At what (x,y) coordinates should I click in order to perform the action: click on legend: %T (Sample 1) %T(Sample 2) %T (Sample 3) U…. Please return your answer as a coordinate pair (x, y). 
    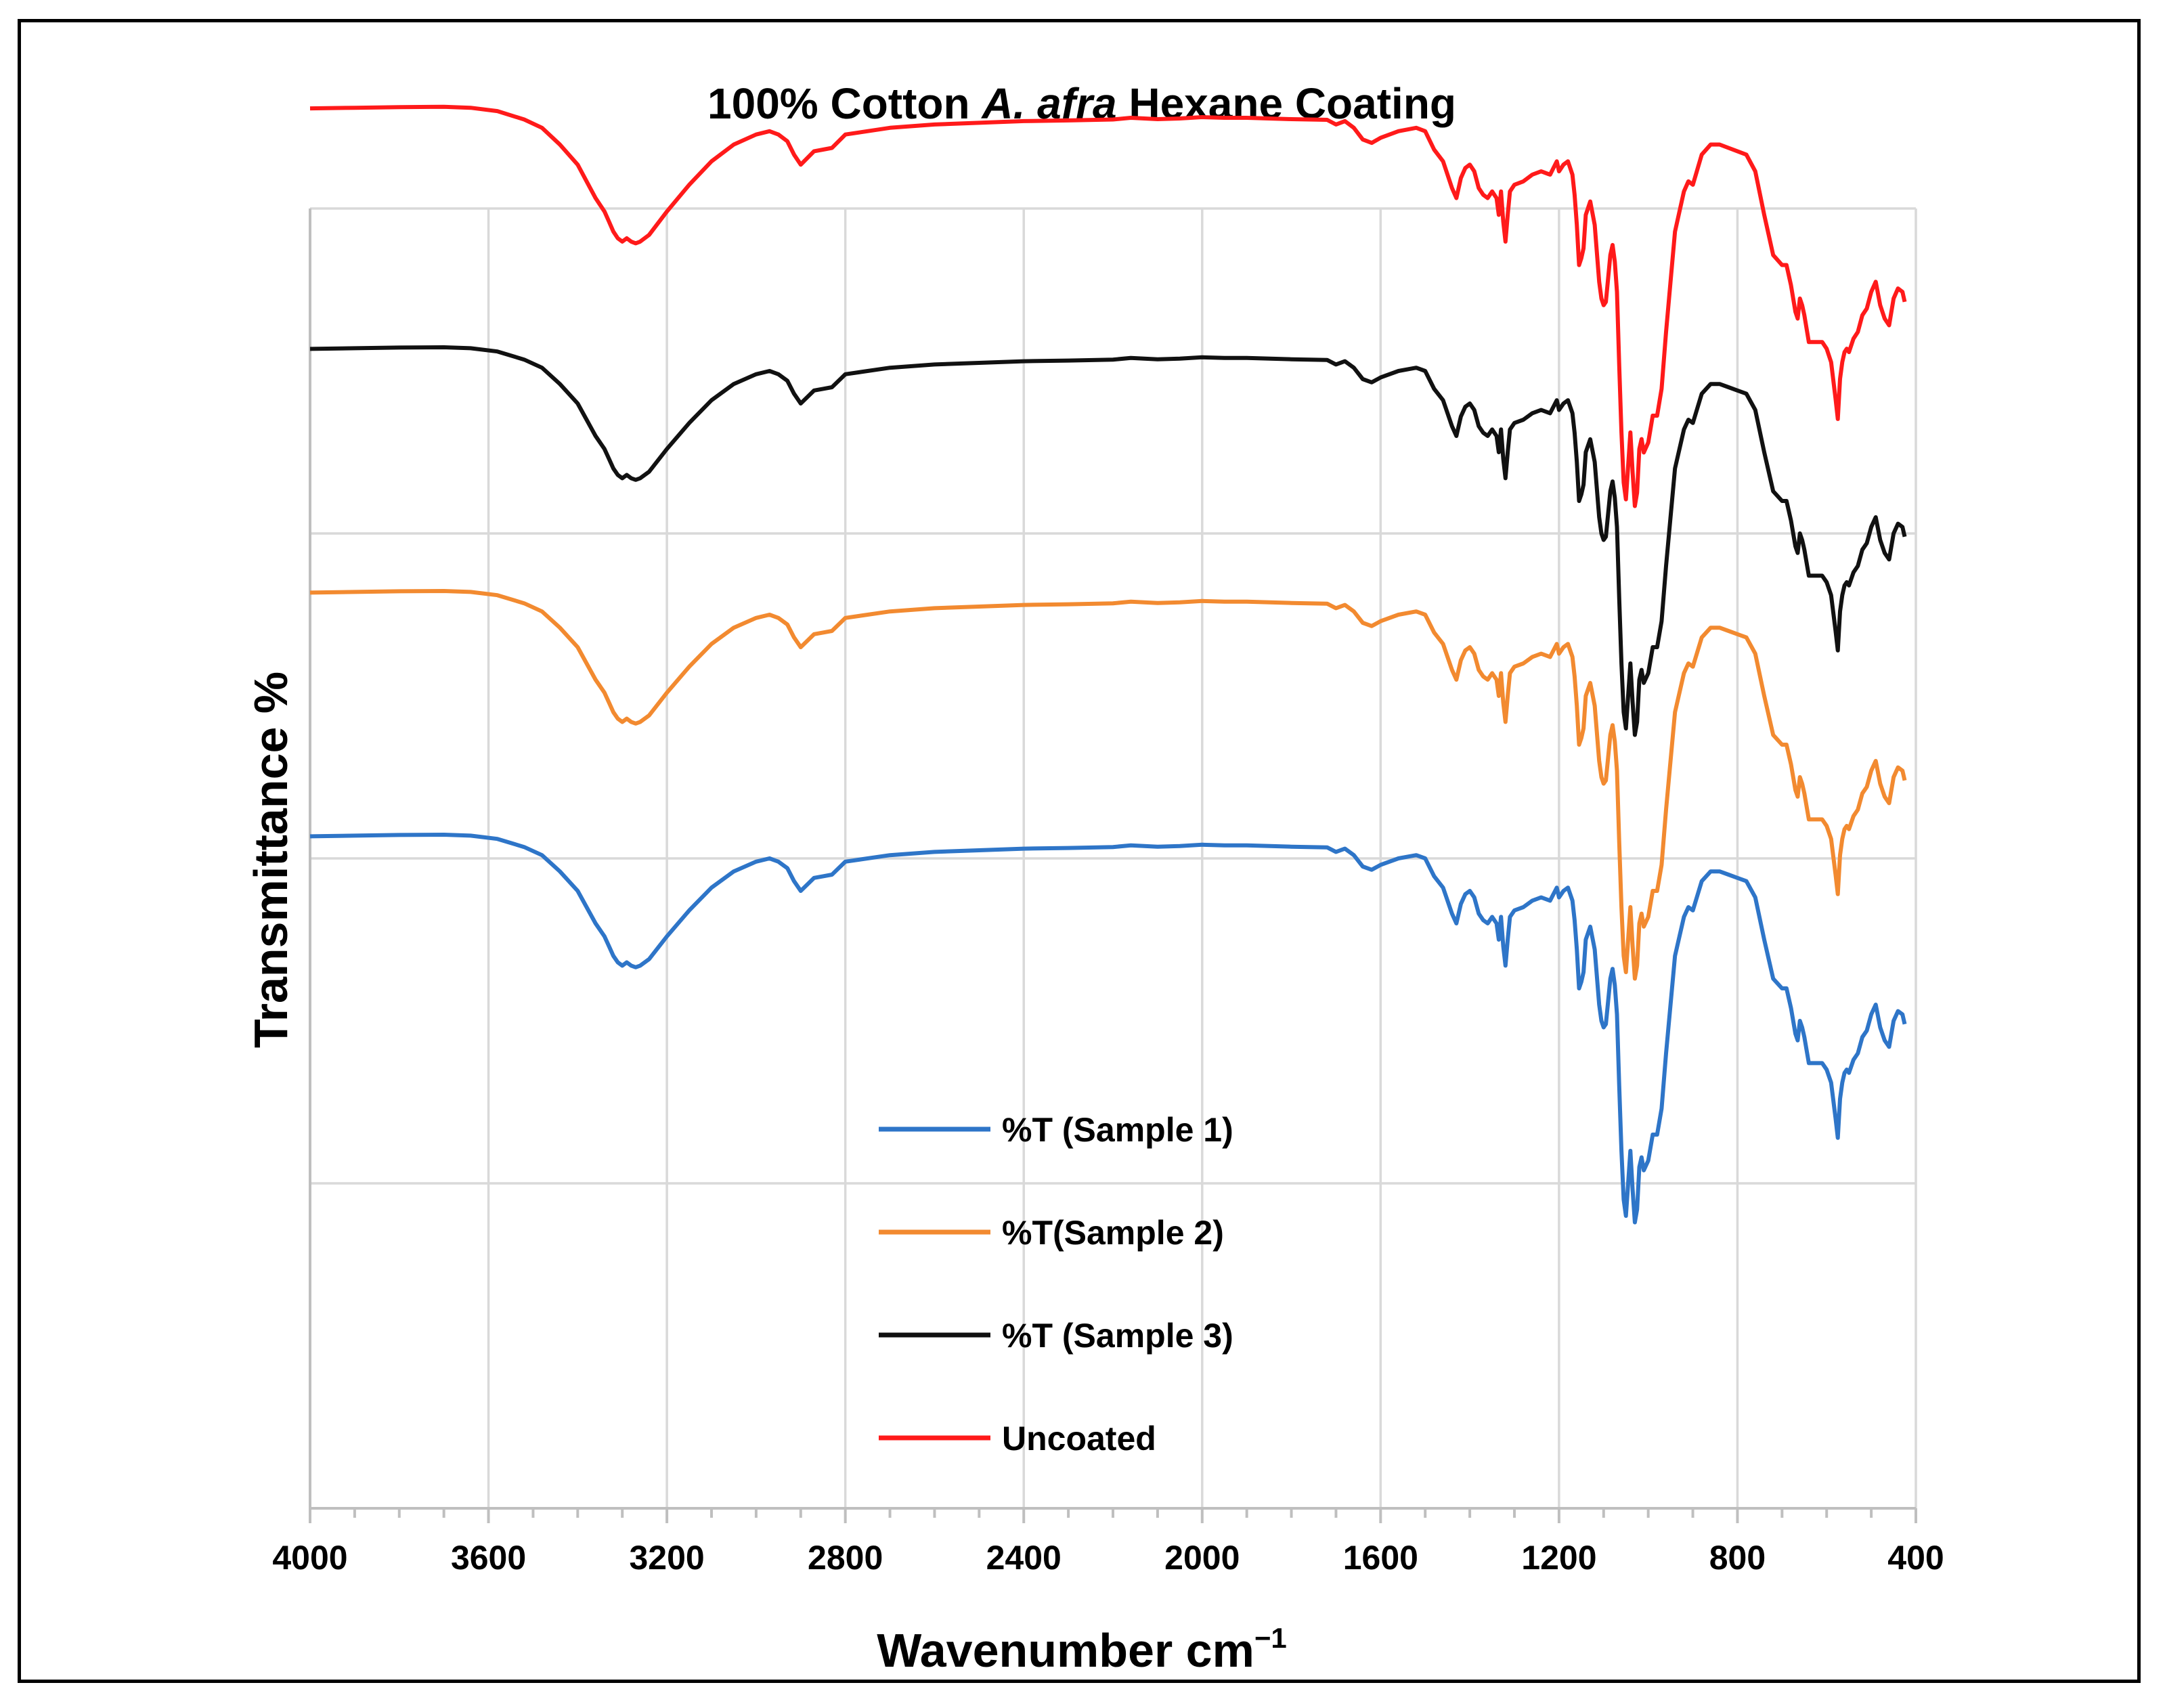
    Looking at the image, I should click on (1056, 1285).